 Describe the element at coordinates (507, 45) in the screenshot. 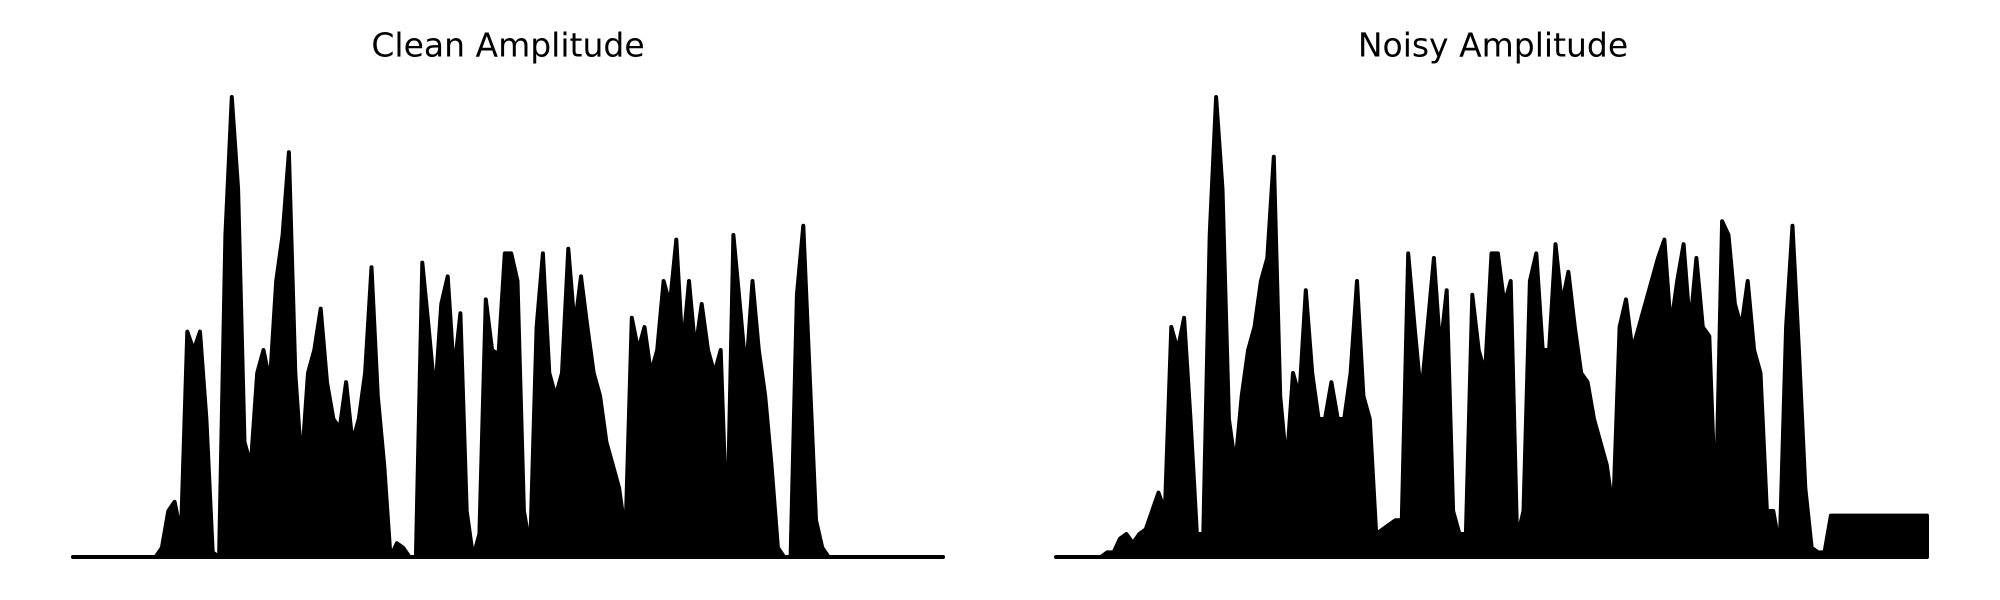

I see `chart-title: Clean Amplitude` at that location.